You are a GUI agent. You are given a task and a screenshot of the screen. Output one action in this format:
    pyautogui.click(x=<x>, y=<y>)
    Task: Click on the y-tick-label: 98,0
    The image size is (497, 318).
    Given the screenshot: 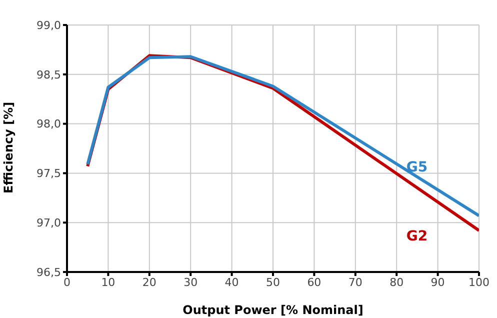 What is the action you would take?
    pyautogui.click(x=48, y=124)
    